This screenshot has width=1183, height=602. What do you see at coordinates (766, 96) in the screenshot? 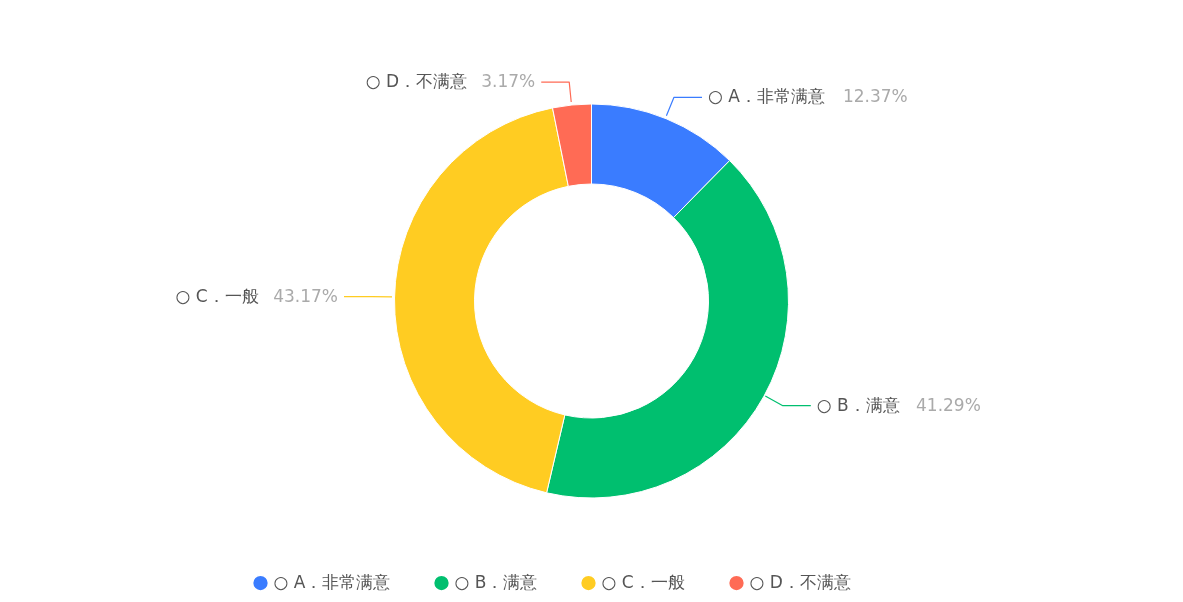
I see `slice-label: ○ A．非常满意` at bounding box center [766, 96].